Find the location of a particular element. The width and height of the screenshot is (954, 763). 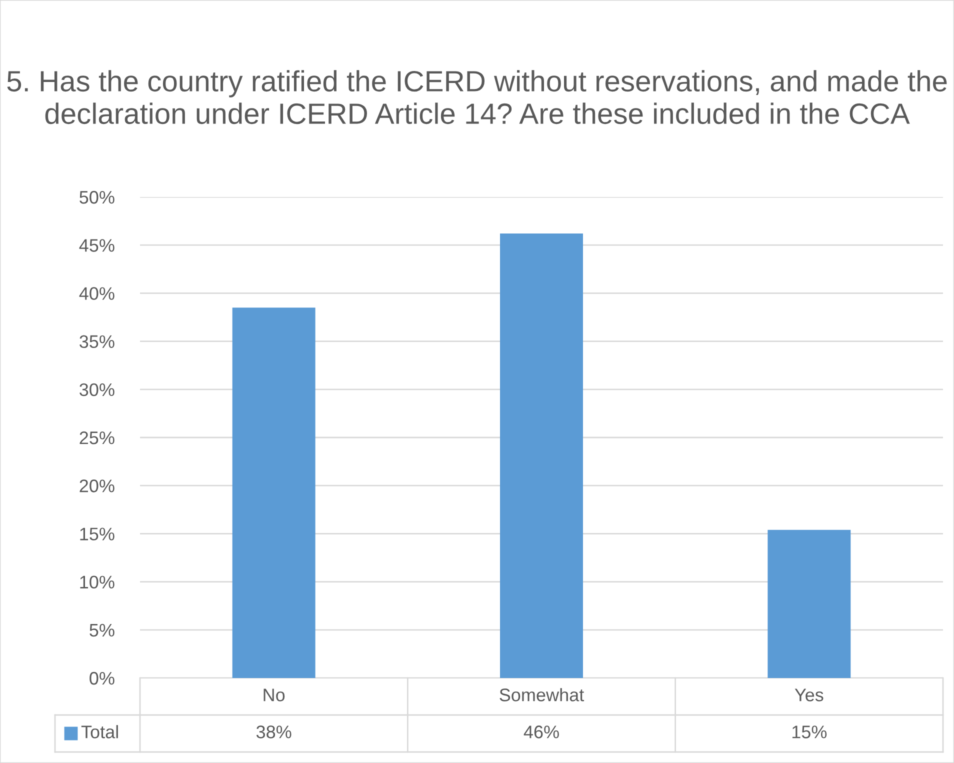

y-tick-label: 10% is located at coordinates (97, 582).